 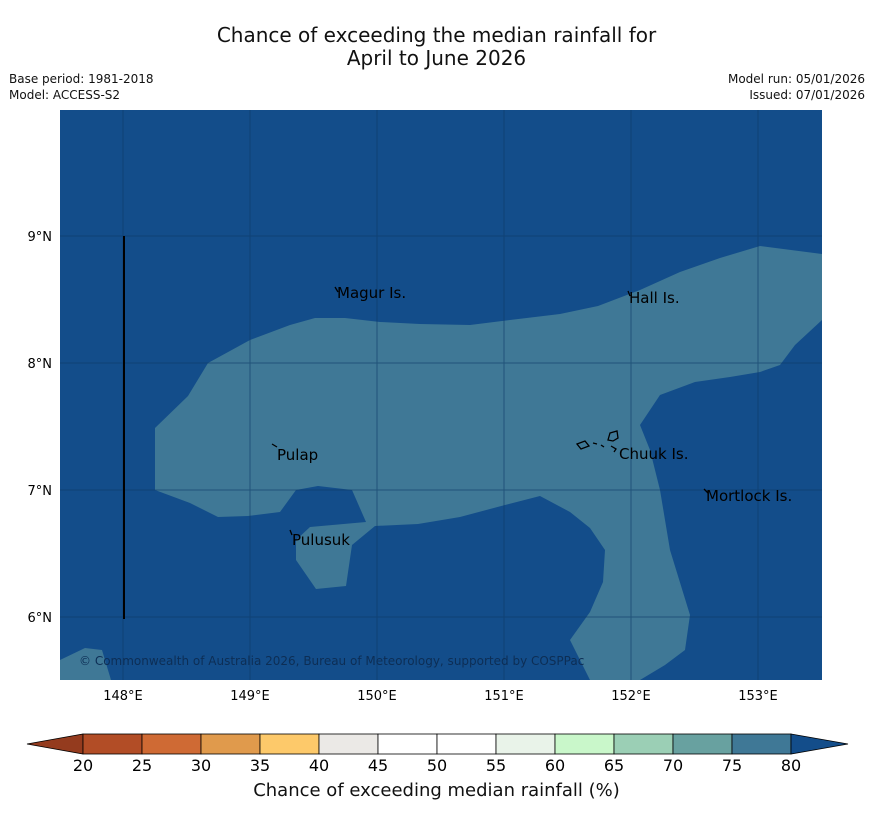 What do you see at coordinates (807, 95) in the screenshot?
I see `issued-text: Issued: 07/01/2026` at bounding box center [807, 95].